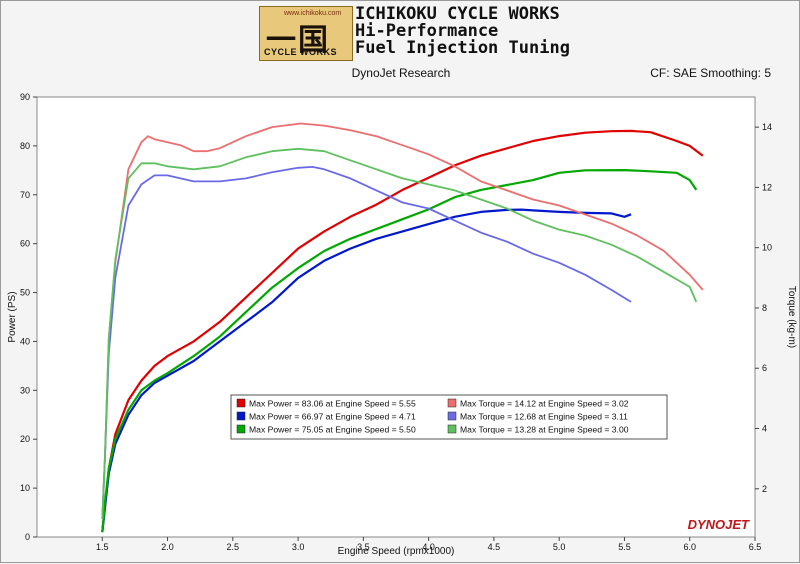  I want to click on y-tick-label: 0, so click(27, 537).